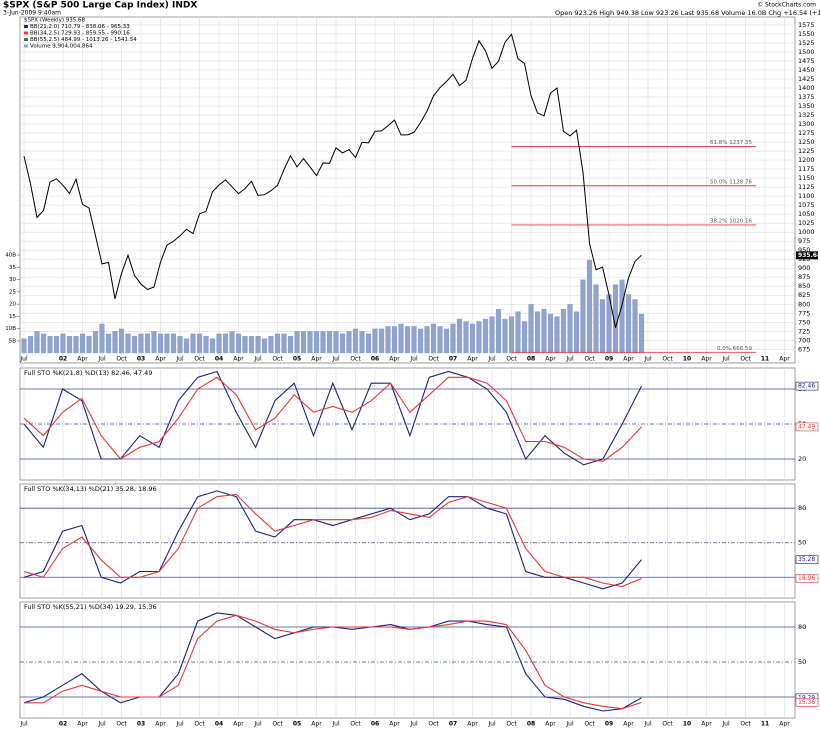  I want to click on y2-tick-label: 25, so click(12, 292).